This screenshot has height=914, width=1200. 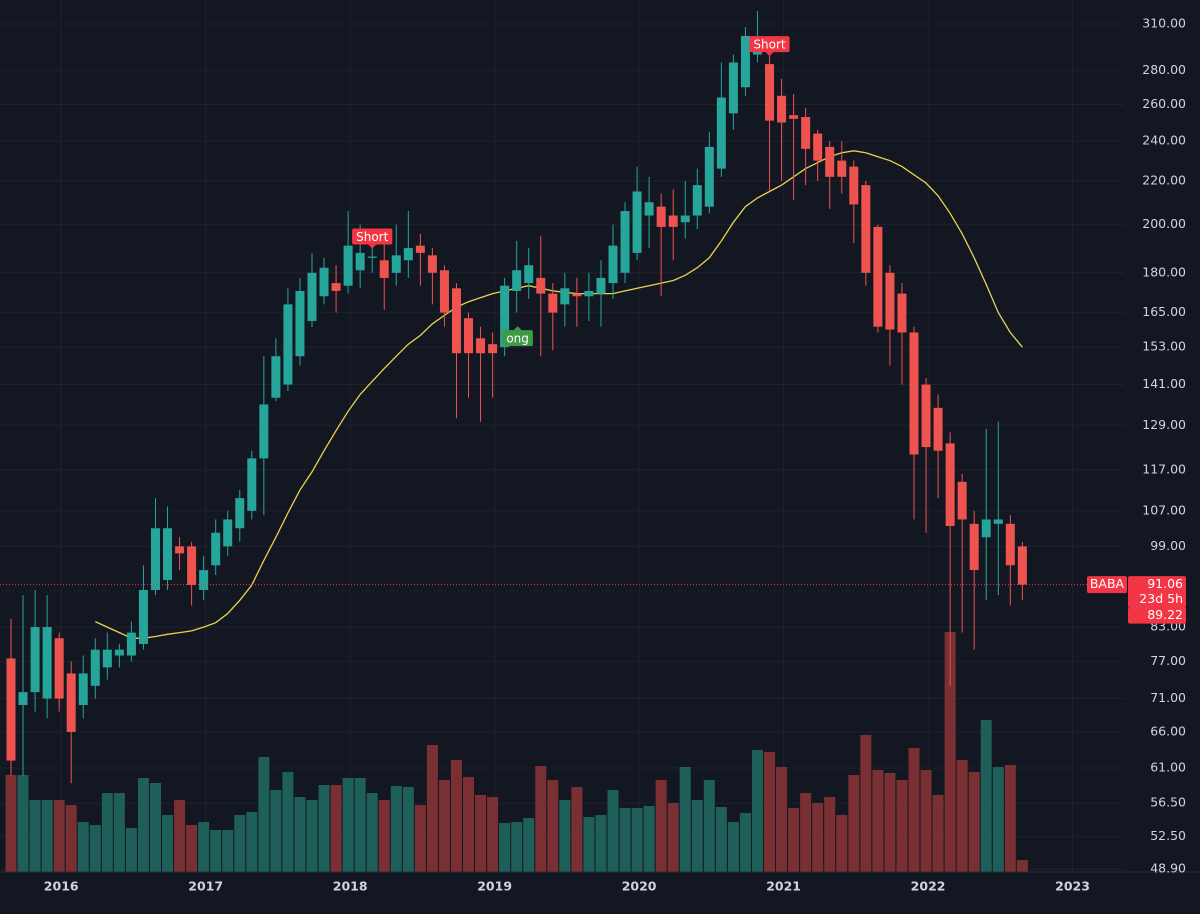 What do you see at coordinates (1107, 585) in the screenshot?
I see `symbol-badge` at bounding box center [1107, 585].